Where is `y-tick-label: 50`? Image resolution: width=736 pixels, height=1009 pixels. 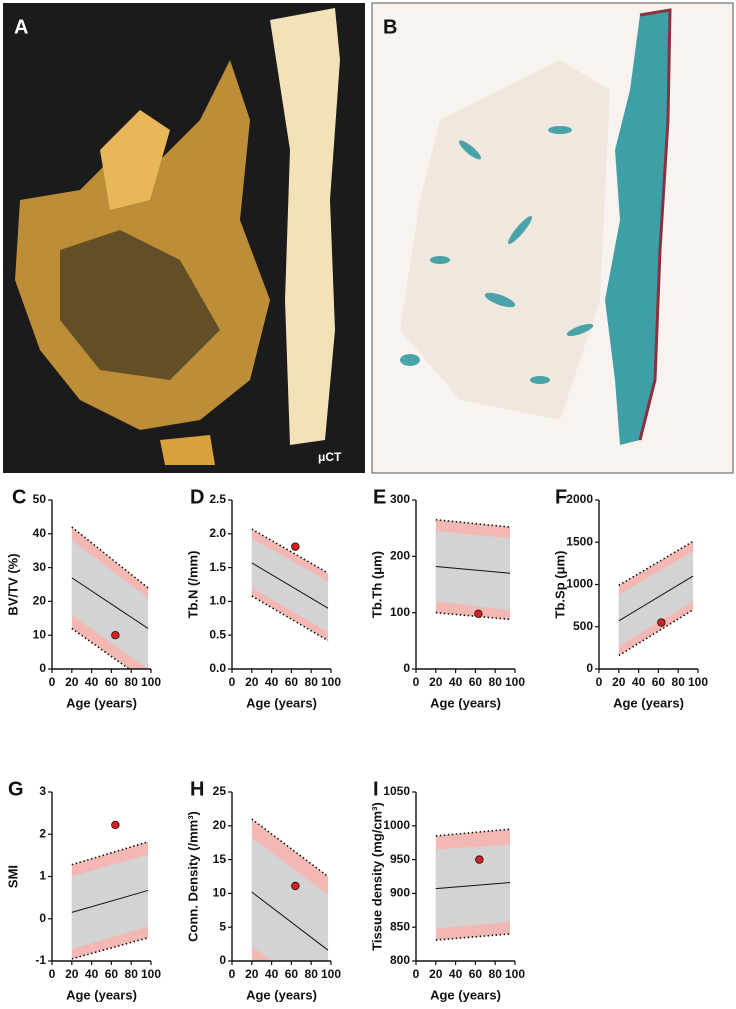 y-tick-label: 50 is located at coordinates (40, 499).